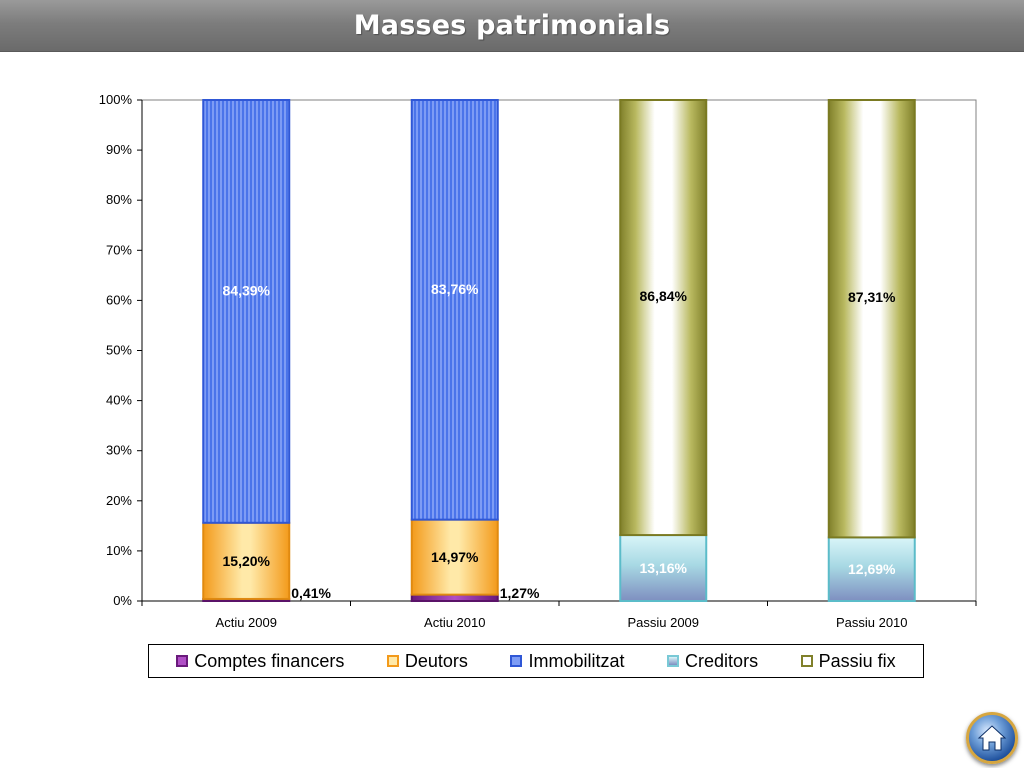 Image resolution: width=1024 pixels, height=768 pixels. I want to click on legend-item-creditors: Creditors, so click(712, 661).